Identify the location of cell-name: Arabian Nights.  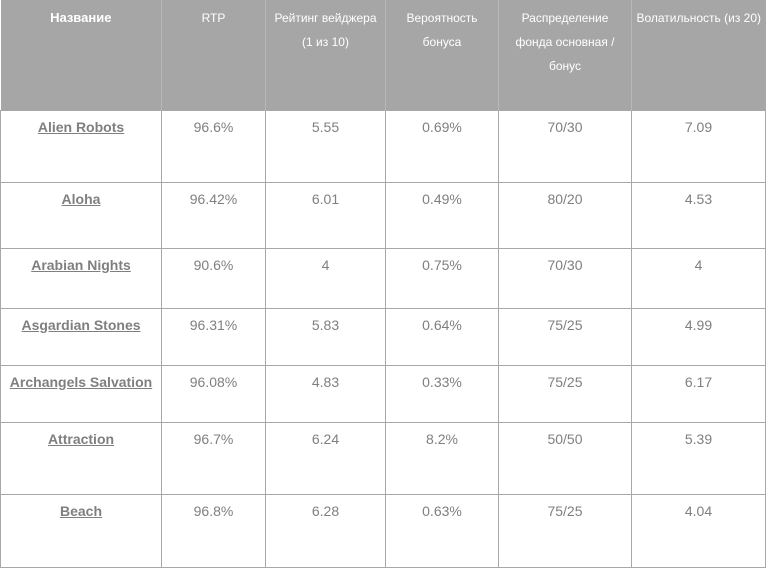
(81, 278).